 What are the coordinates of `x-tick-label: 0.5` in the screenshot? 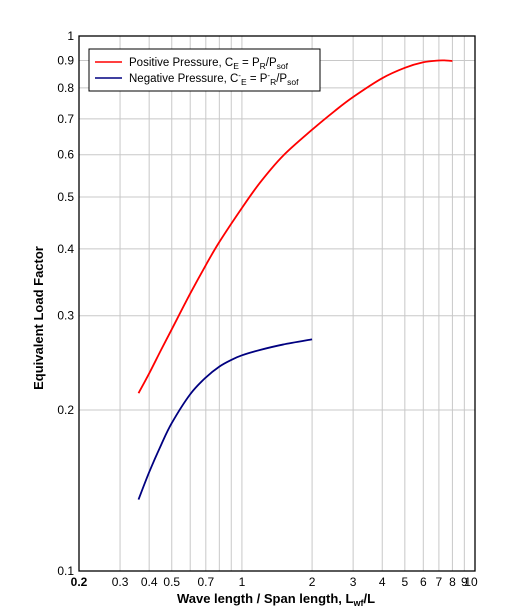 It's located at (171, 582).